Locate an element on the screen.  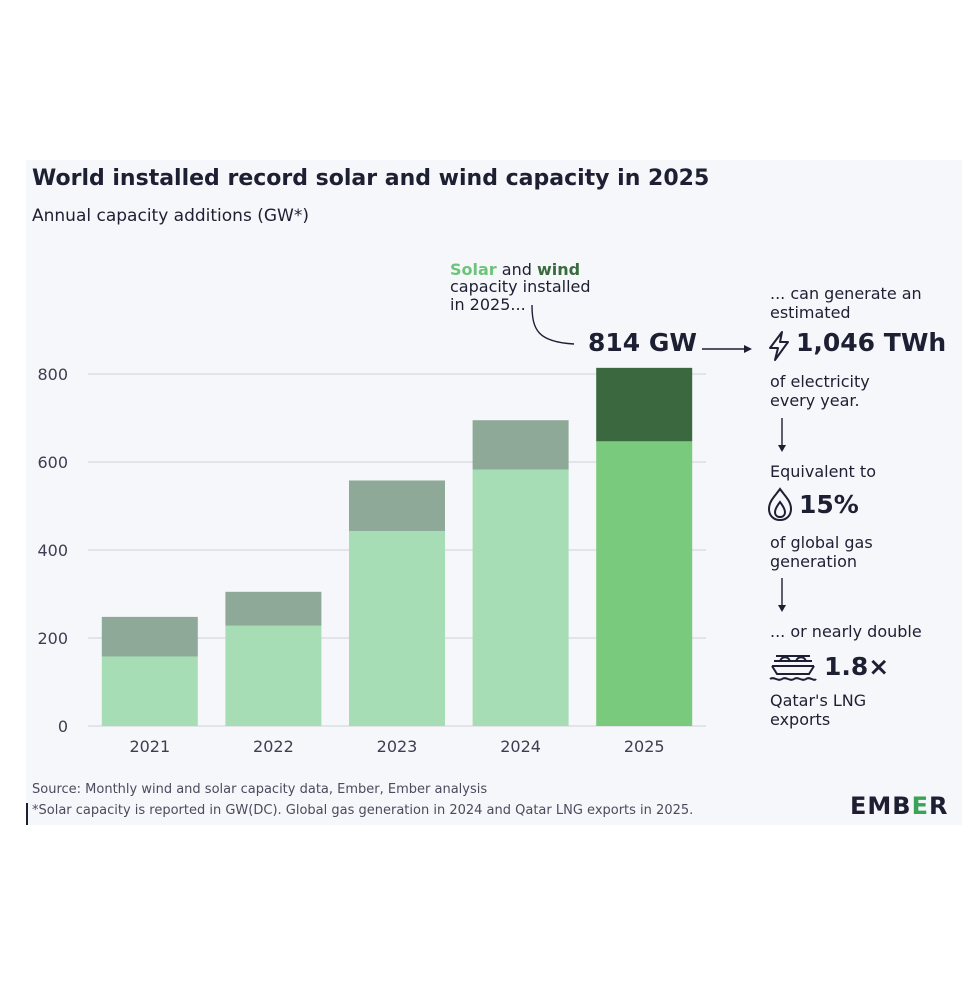
annotation-line2: capacity installed is located at coordinates (520, 286).